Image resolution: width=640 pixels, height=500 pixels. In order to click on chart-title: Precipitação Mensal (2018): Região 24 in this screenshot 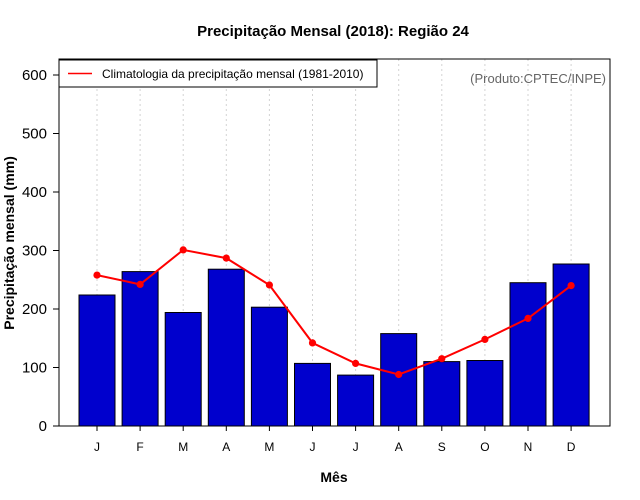, I will do `click(333, 31)`.